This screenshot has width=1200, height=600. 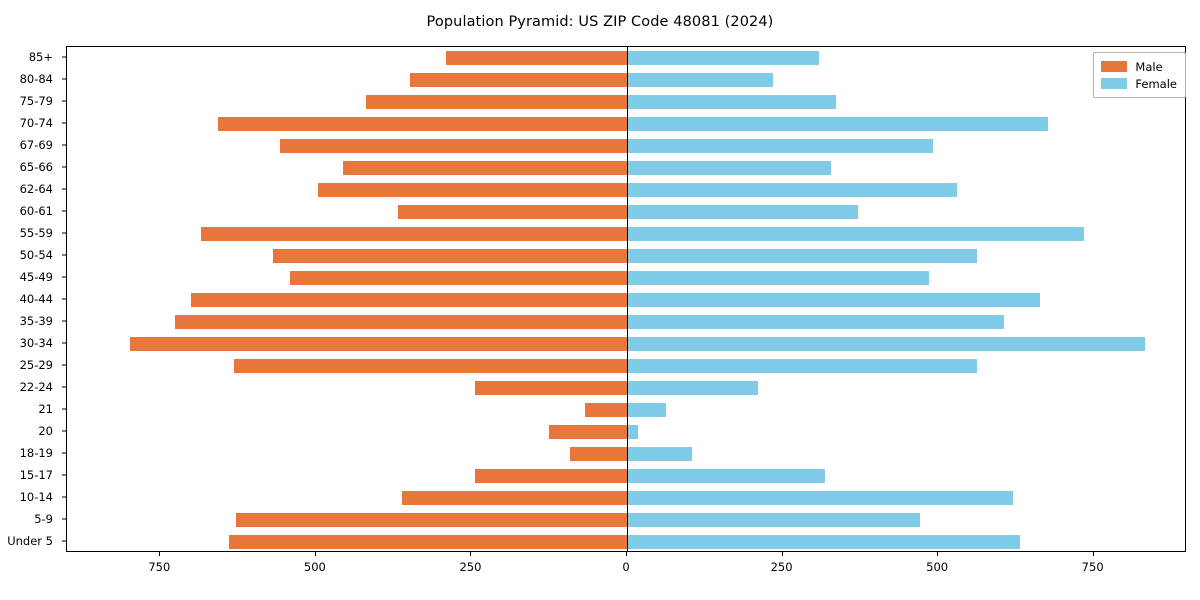 What do you see at coordinates (36, 233) in the screenshot?
I see `y-tick-label: 55-59` at bounding box center [36, 233].